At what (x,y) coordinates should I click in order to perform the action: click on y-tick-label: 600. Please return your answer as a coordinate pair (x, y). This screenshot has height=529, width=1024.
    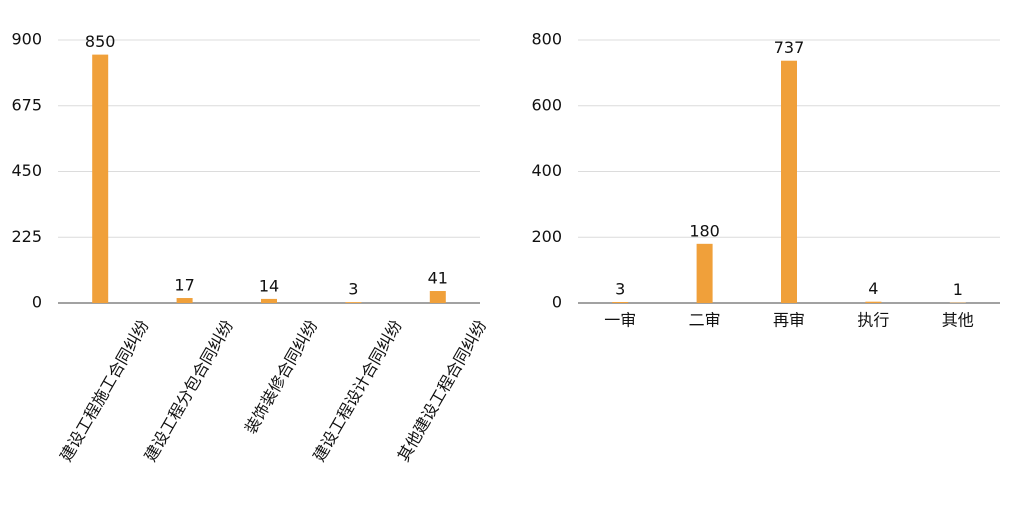
    Looking at the image, I should click on (546, 104).